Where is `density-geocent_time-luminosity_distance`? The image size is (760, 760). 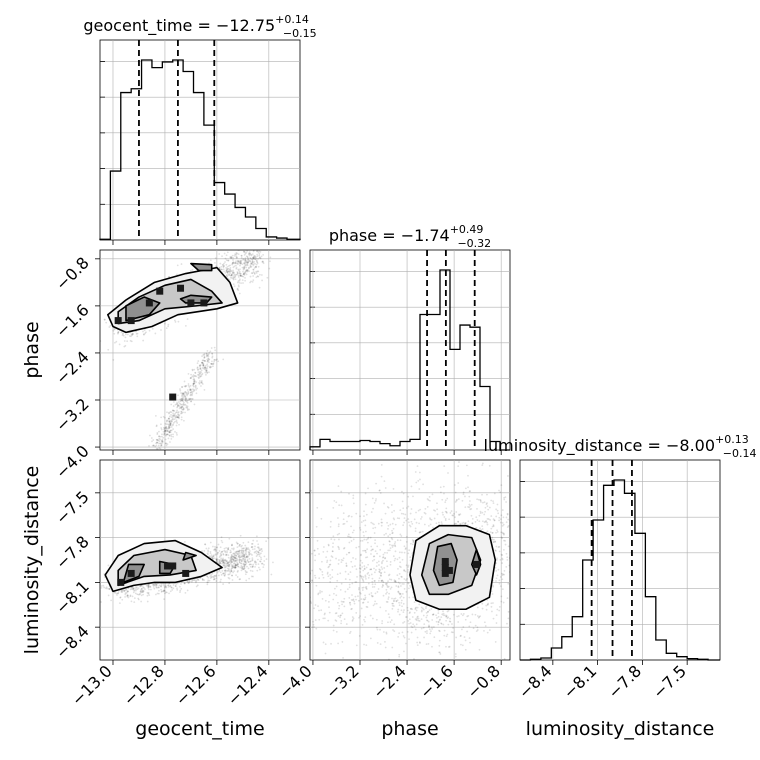 density-geocent_time-luminosity_distance is located at coordinates (199, 560).